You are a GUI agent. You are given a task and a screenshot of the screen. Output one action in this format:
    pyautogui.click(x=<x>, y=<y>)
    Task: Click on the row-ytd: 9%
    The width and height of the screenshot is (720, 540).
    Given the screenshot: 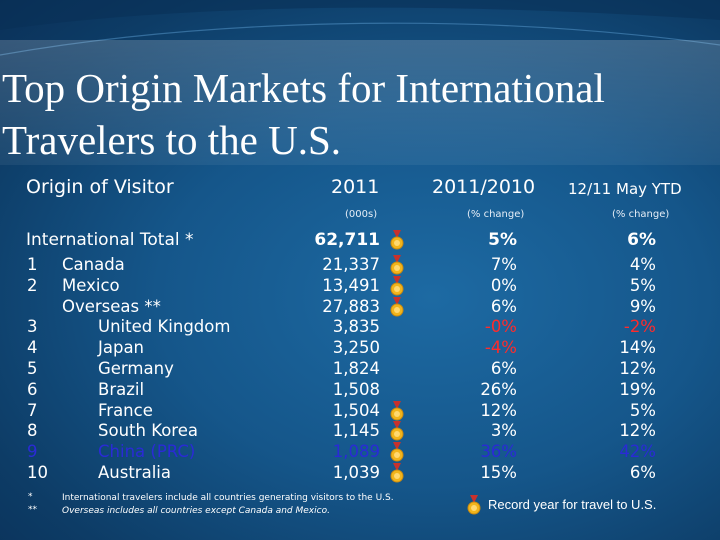 What is the action you would take?
    pyautogui.click(x=642, y=306)
    